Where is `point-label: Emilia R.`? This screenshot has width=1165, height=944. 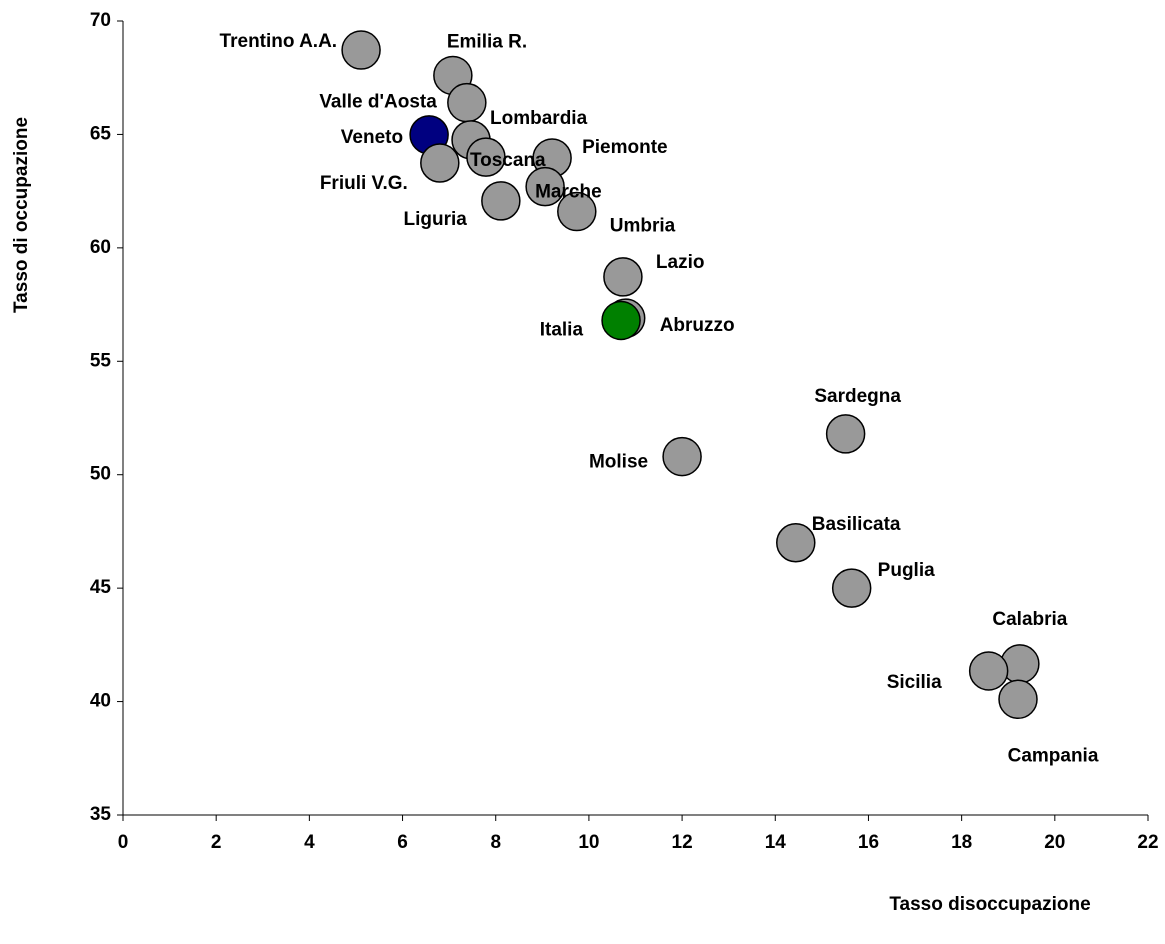 point-label: Emilia R. is located at coordinates (487, 41).